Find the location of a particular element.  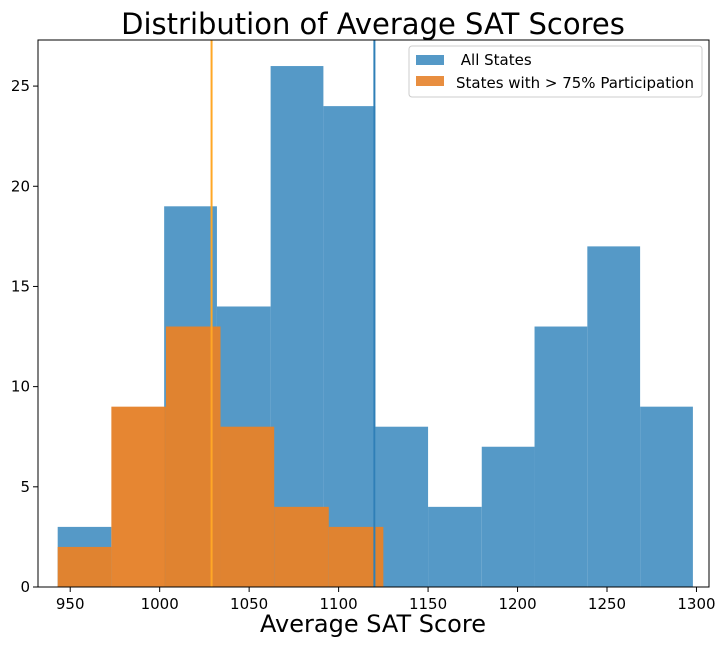

y-tick-label: 5 is located at coordinates (25, 487).